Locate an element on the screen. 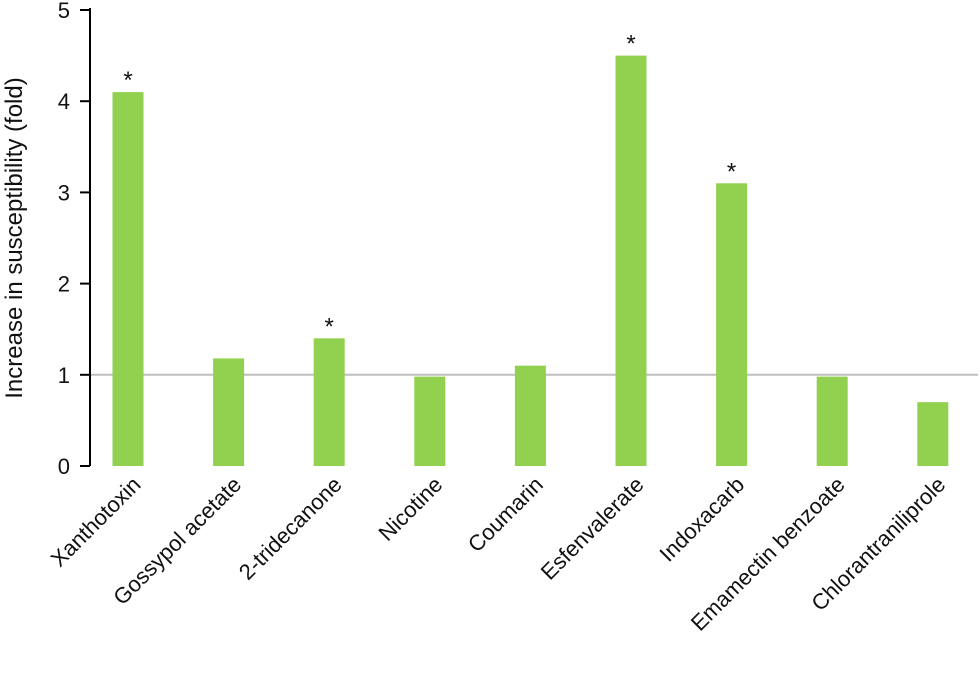  bar-nicotine is located at coordinates (430, 421).